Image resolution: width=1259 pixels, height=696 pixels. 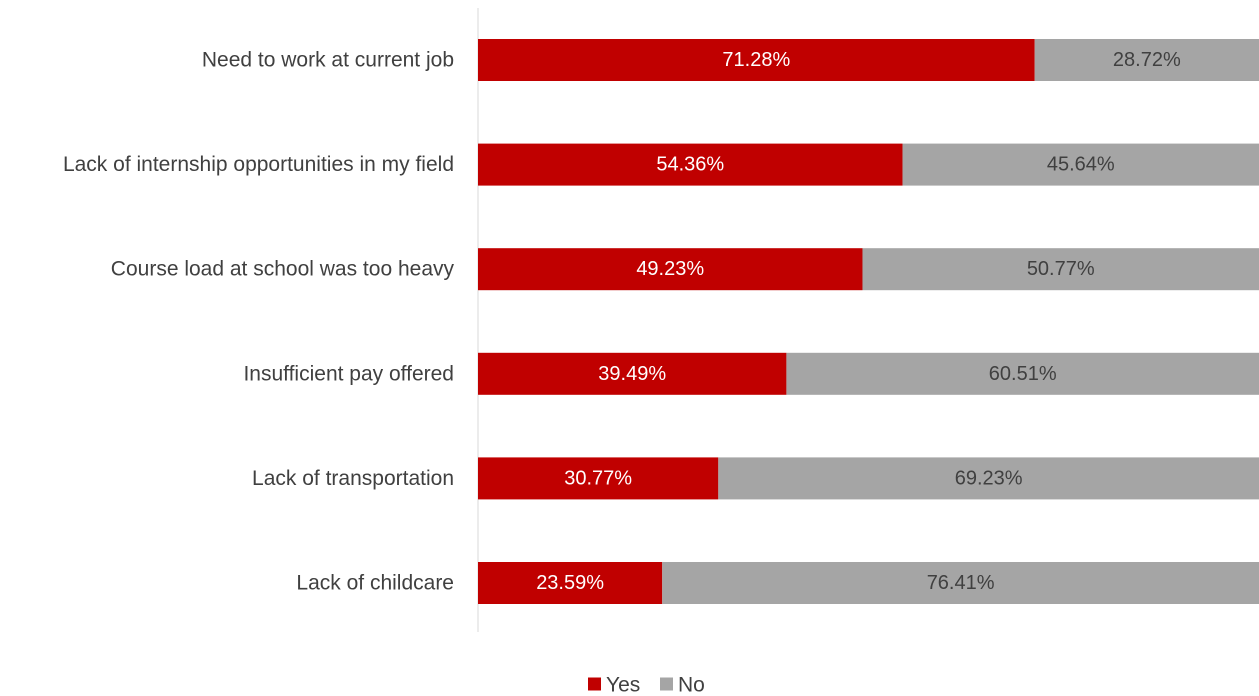 I want to click on data-label-yes-2: 49.23%, so click(x=670, y=269).